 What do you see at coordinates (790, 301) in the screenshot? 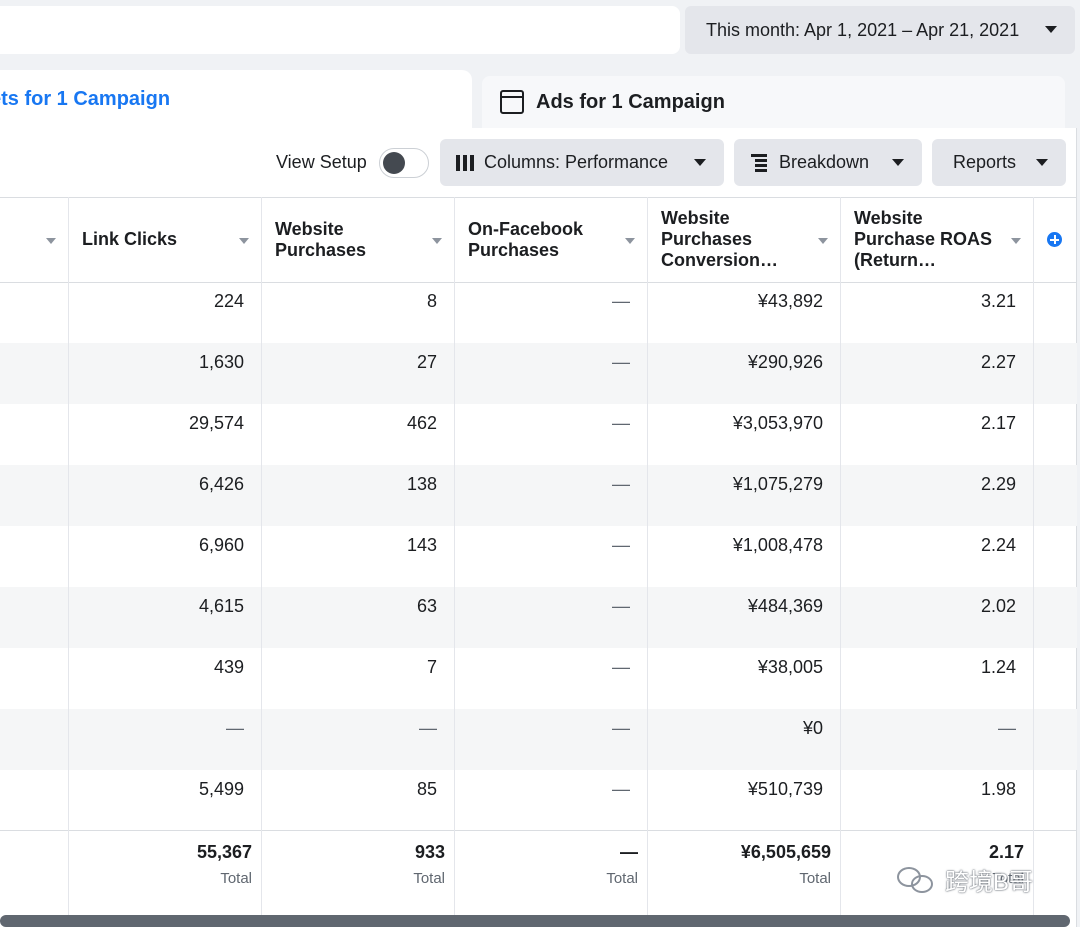
I see `table-cell: ¥43,892` at bounding box center [790, 301].